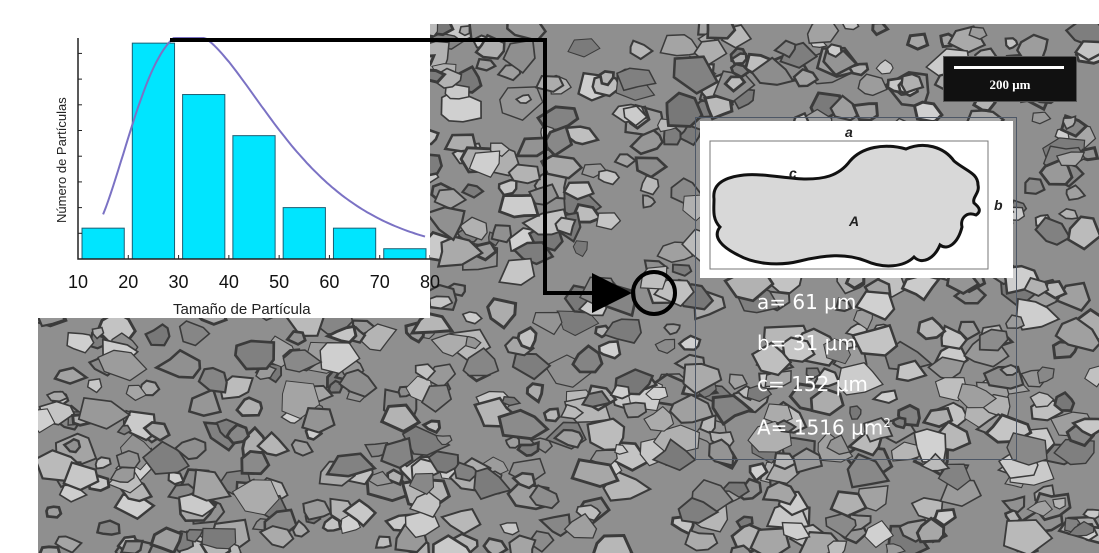 The image size is (1099, 553). What do you see at coordinates (849, 205) in the screenshot?
I see `bounding-box` at bounding box center [849, 205].